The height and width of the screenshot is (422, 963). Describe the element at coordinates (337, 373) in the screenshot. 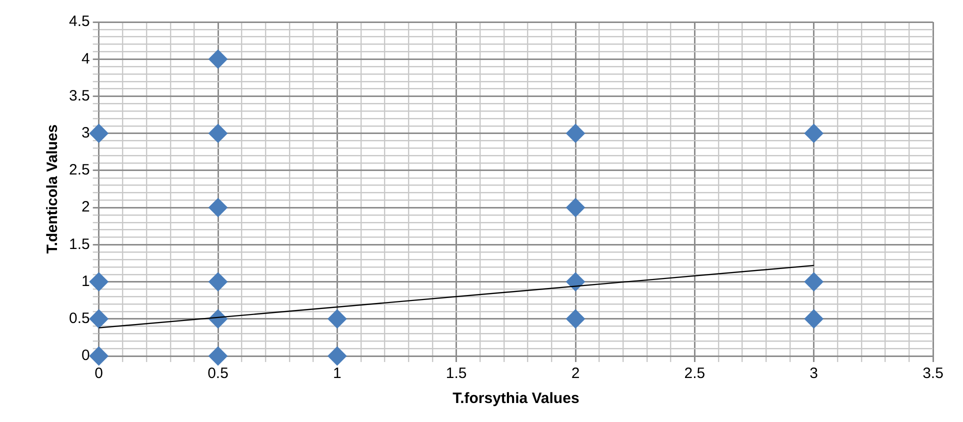

I see `x-tick-label: 1` at that location.